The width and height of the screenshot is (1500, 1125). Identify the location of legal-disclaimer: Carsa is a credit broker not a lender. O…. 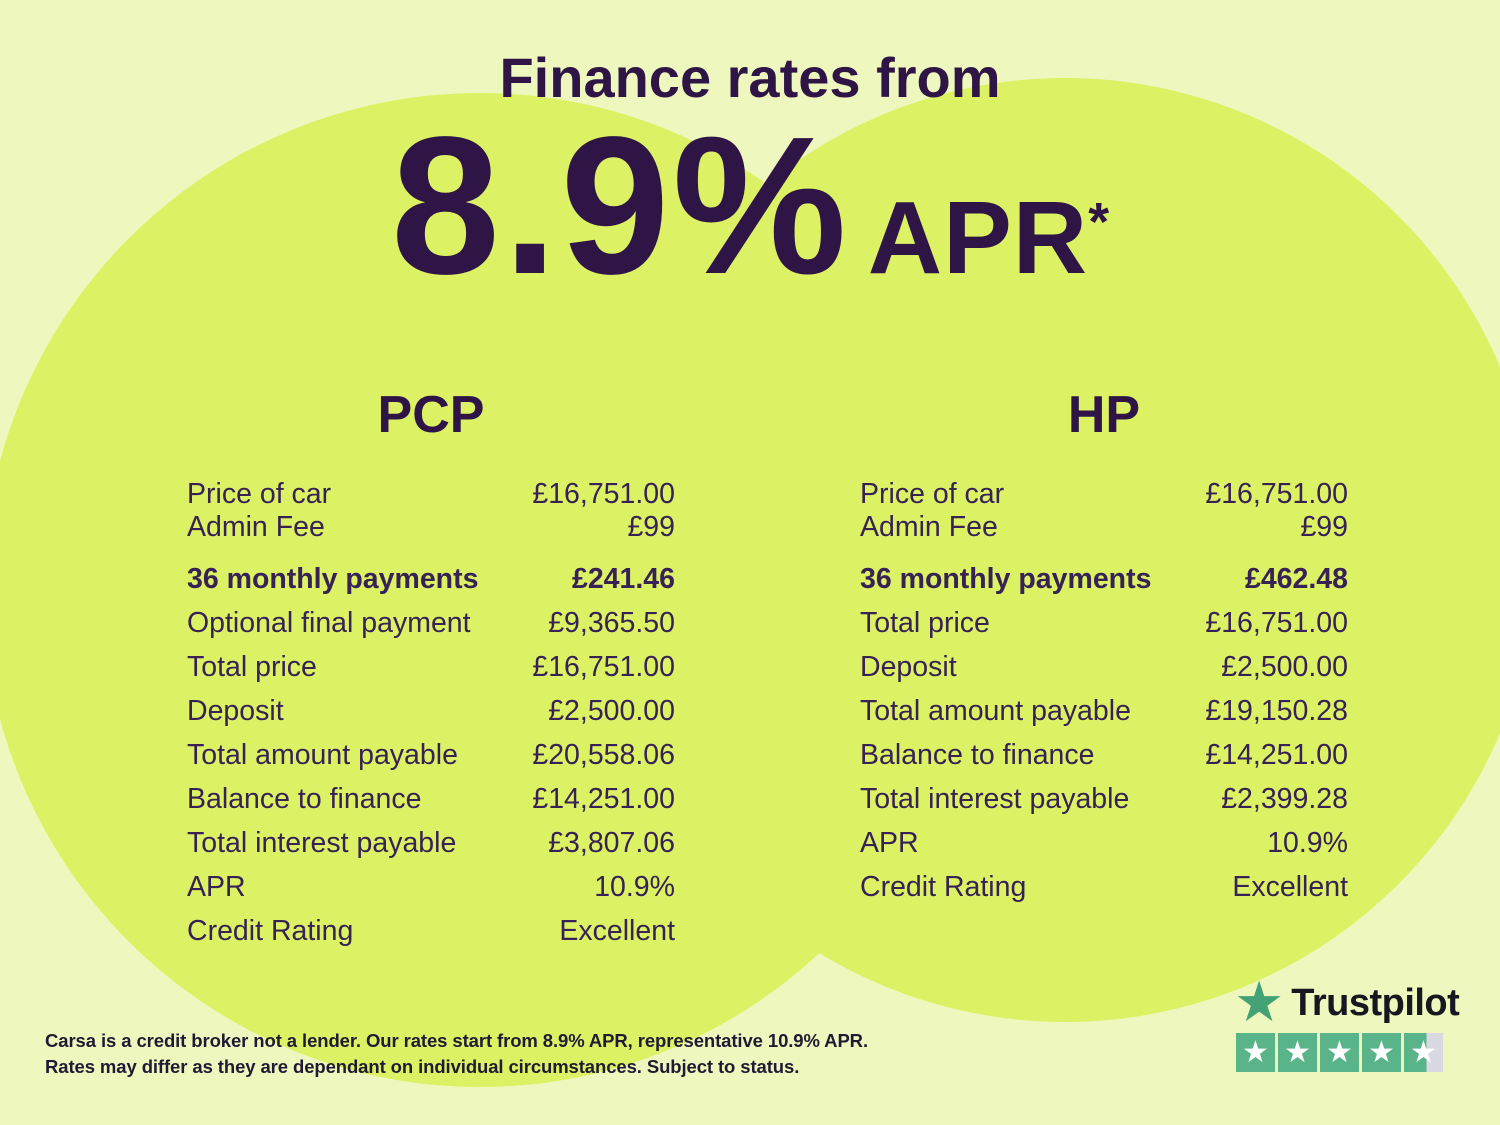
(456, 1054).